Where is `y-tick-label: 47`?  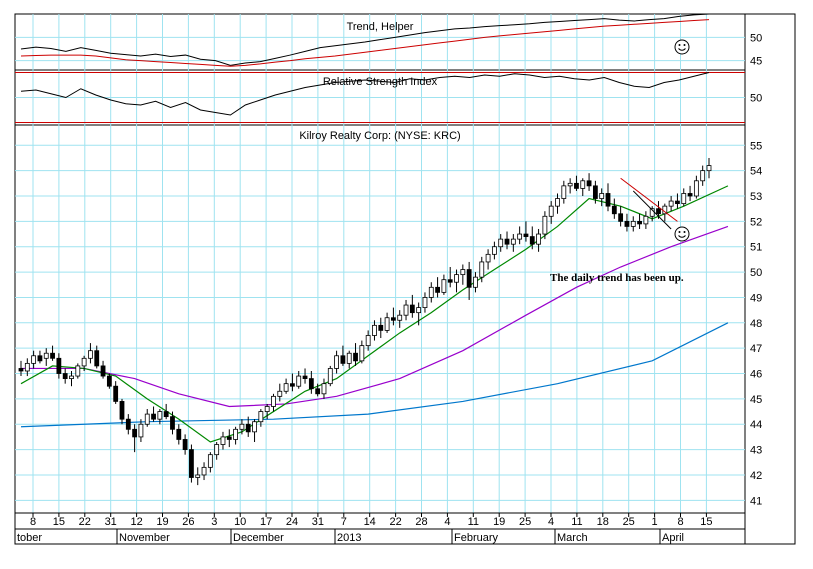
y-tick-label: 47 is located at coordinates (756, 349).